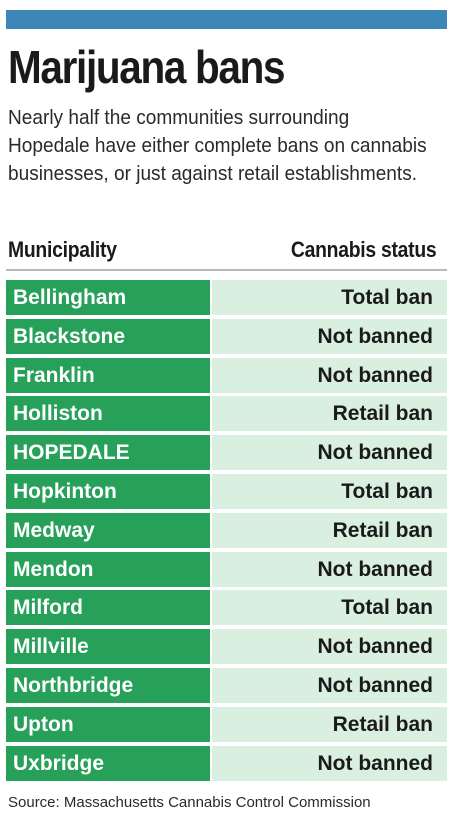 This screenshot has height=828, width=450. What do you see at coordinates (108, 336) in the screenshot?
I see `municipality-cell: Blackstone` at bounding box center [108, 336].